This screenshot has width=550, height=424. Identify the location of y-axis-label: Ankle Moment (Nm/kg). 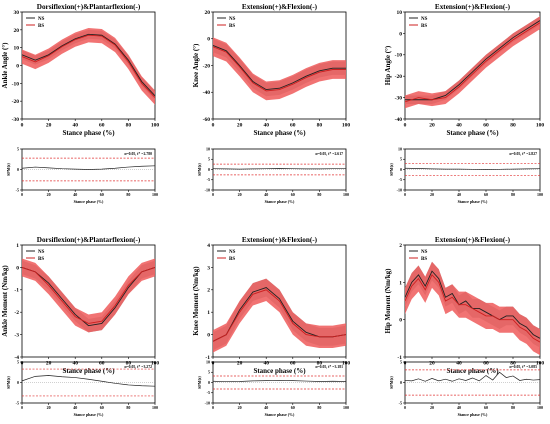
(5, 301).